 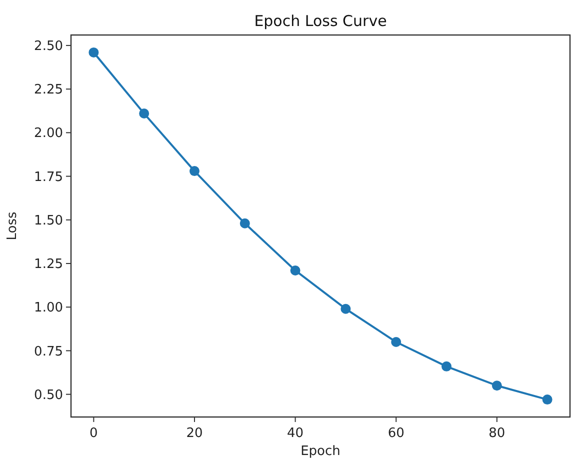 What do you see at coordinates (48, 395) in the screenshot?
I see `y-tick-label: 0.50` at bounding box center [48, 395].